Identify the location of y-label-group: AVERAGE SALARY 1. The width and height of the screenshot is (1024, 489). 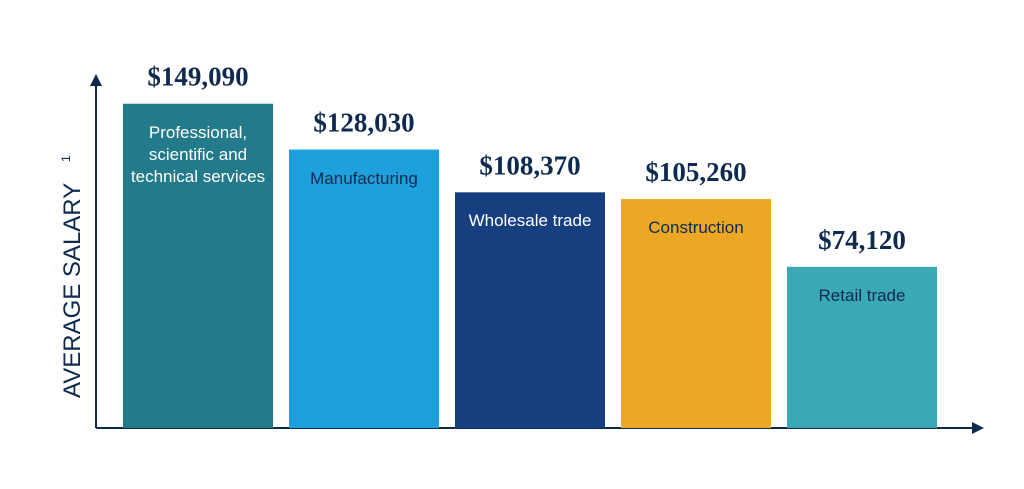
(72, 276).